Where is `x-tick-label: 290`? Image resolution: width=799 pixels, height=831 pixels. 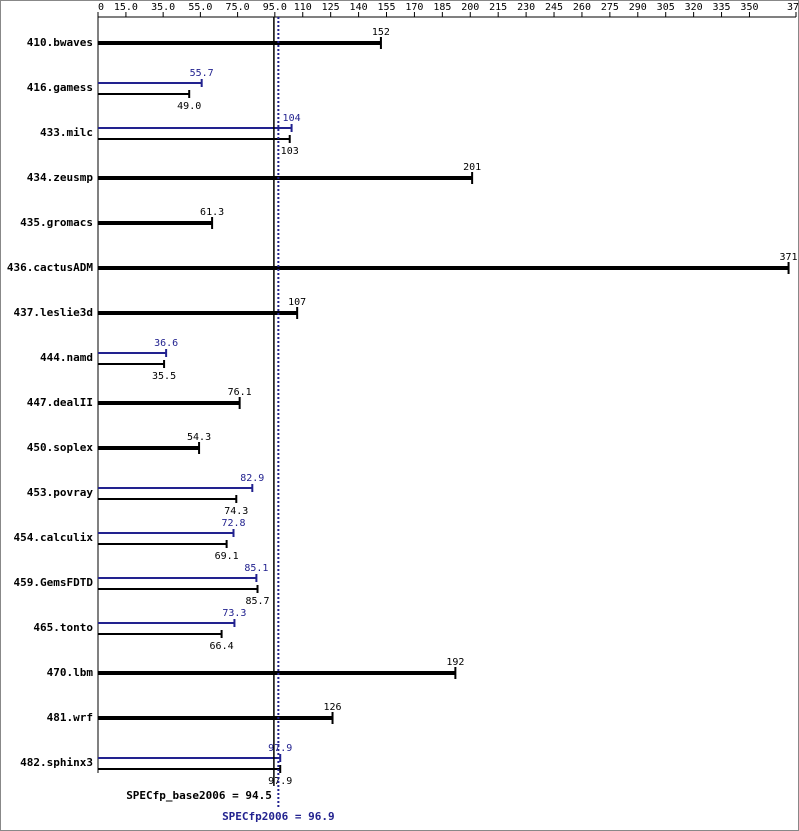
x-tick-label: 290 is located at coordinates (638, 7).